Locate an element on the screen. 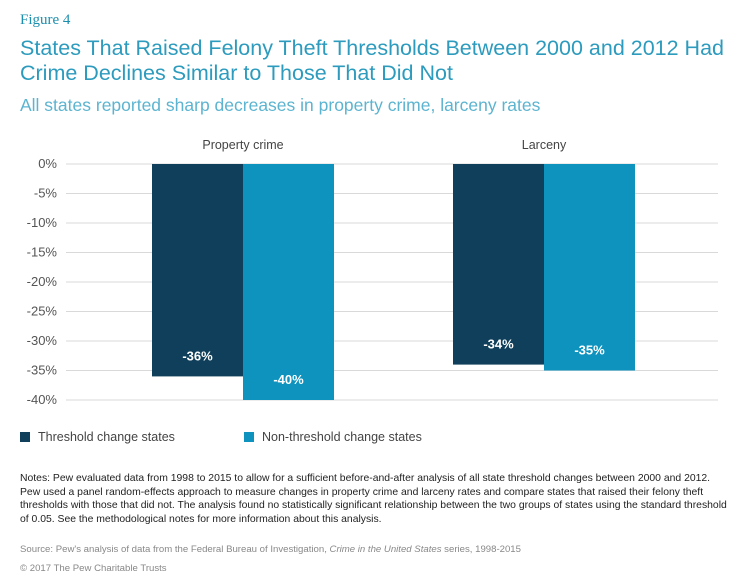 The height and width of the screenshot is (574, 744). y-tick-label: -35% is located at coordinates (42, 370).